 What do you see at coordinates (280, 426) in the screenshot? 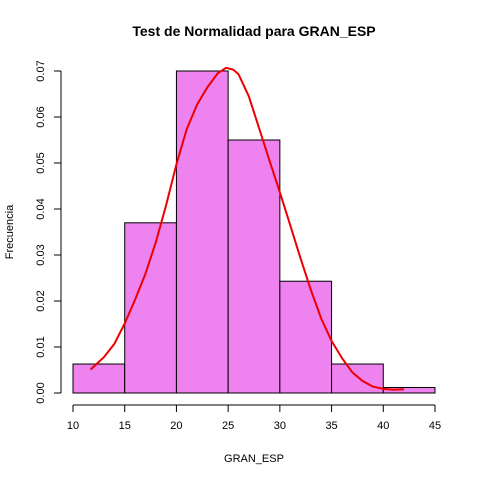
I see `x-tick-label: 30` at bounding box center [280, 426].